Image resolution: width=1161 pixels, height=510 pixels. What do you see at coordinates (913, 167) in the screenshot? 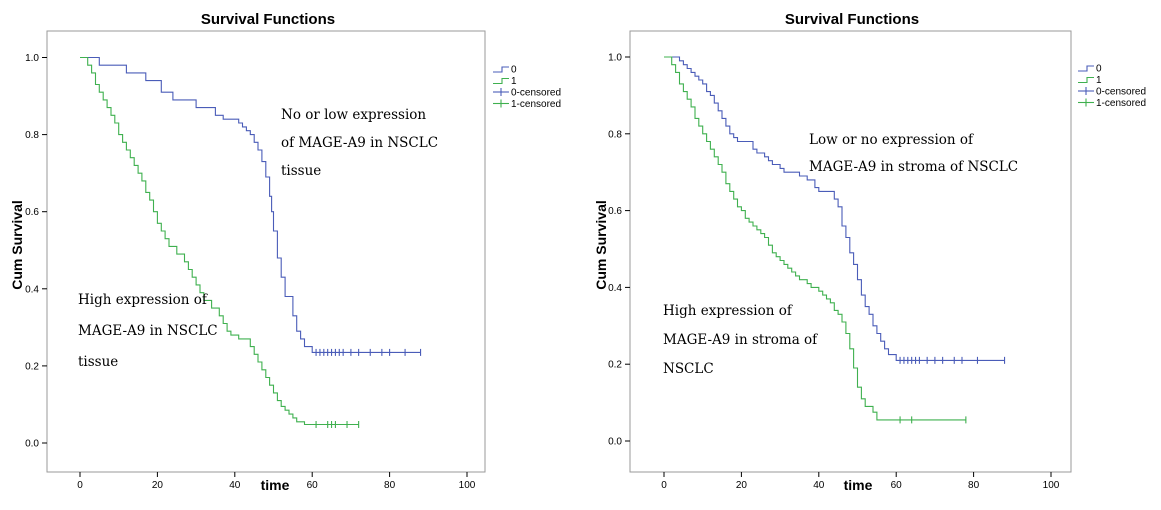
I see `annotation-line: MAGE-A9 in stroma of NSCLC` at bounding box center [913, 167].